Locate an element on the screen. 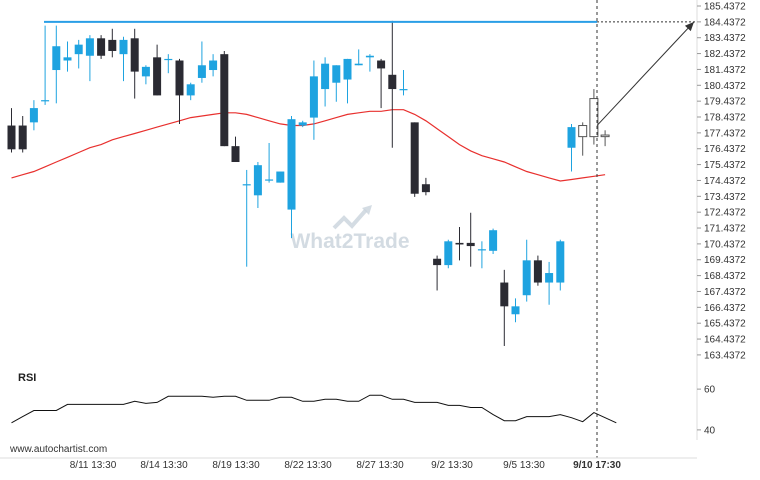 The image size is (760, 480). watermark: What2Trade is located at coordinates (350, 229).